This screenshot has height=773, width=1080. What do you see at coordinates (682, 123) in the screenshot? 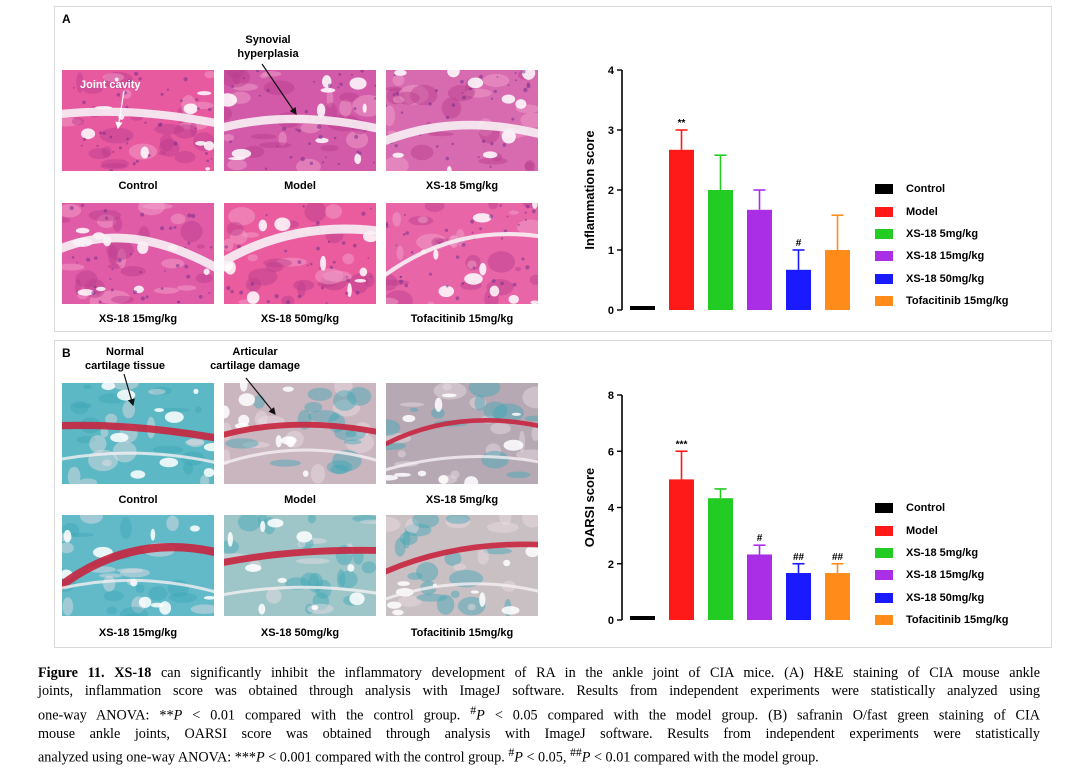
I see `significance-label: **` at bounding box center [682, 123].